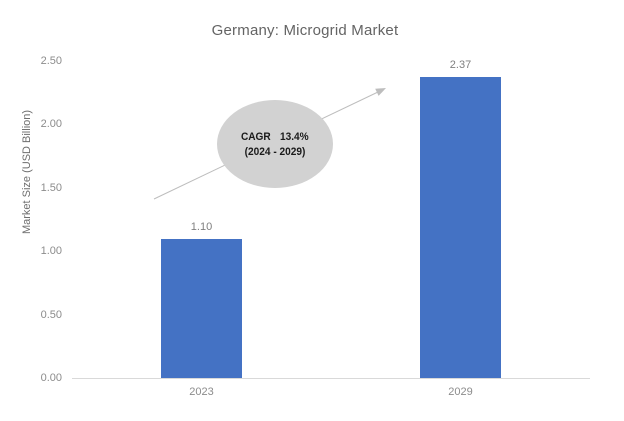 Image resolution: width=624 pixels, height=421 pixels. I want to click on bar-value-label: 2.37, so click(460, 65).